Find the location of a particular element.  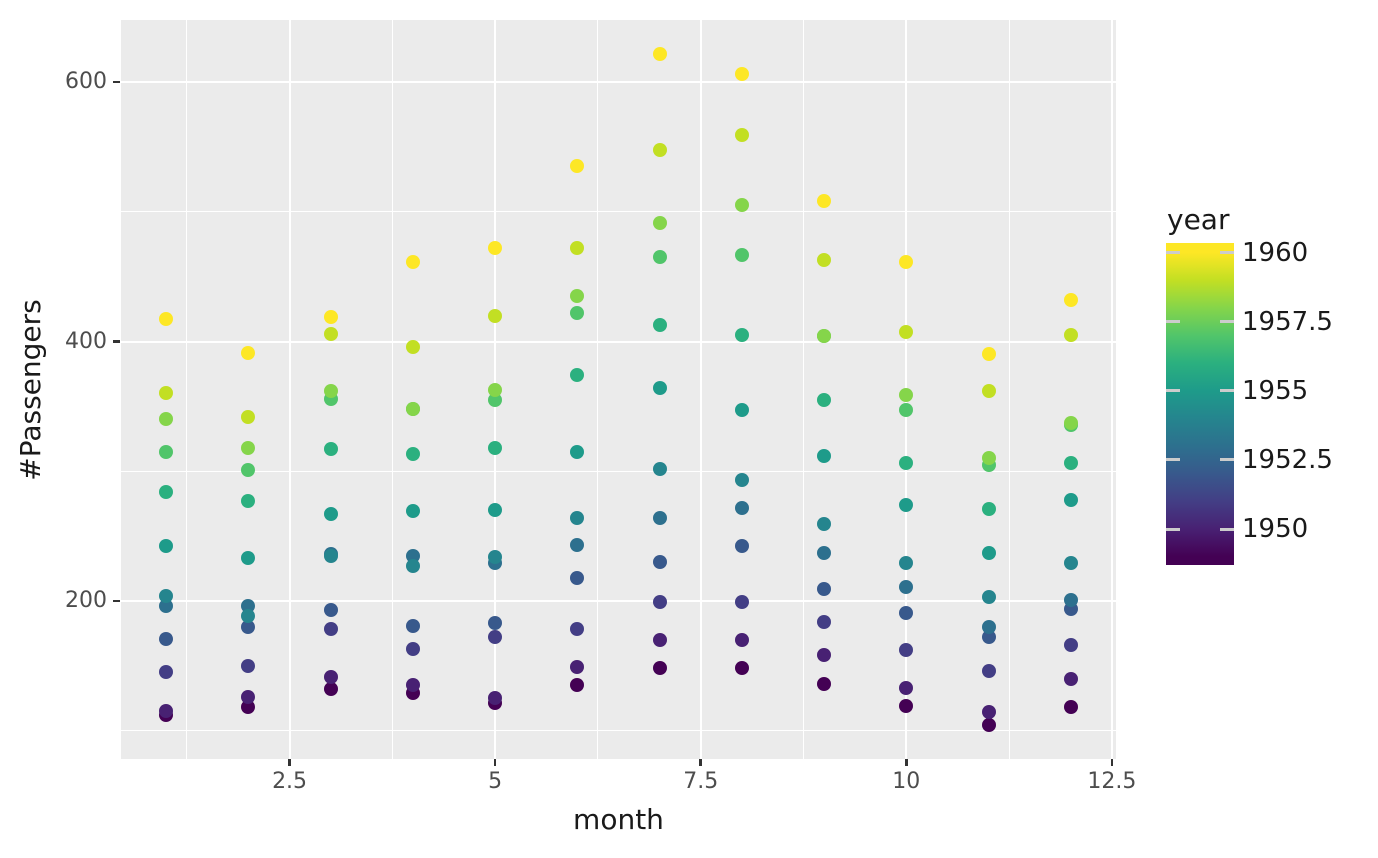

legend-tick-label: 1960 is located at coordinates (1275, 252).